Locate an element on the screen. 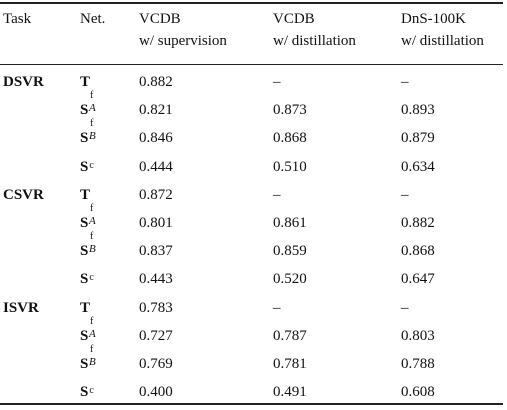 This screenshot has width=507, height=410. value-vcdb-supervision: 0.443 is located at coordinates (156, 279).